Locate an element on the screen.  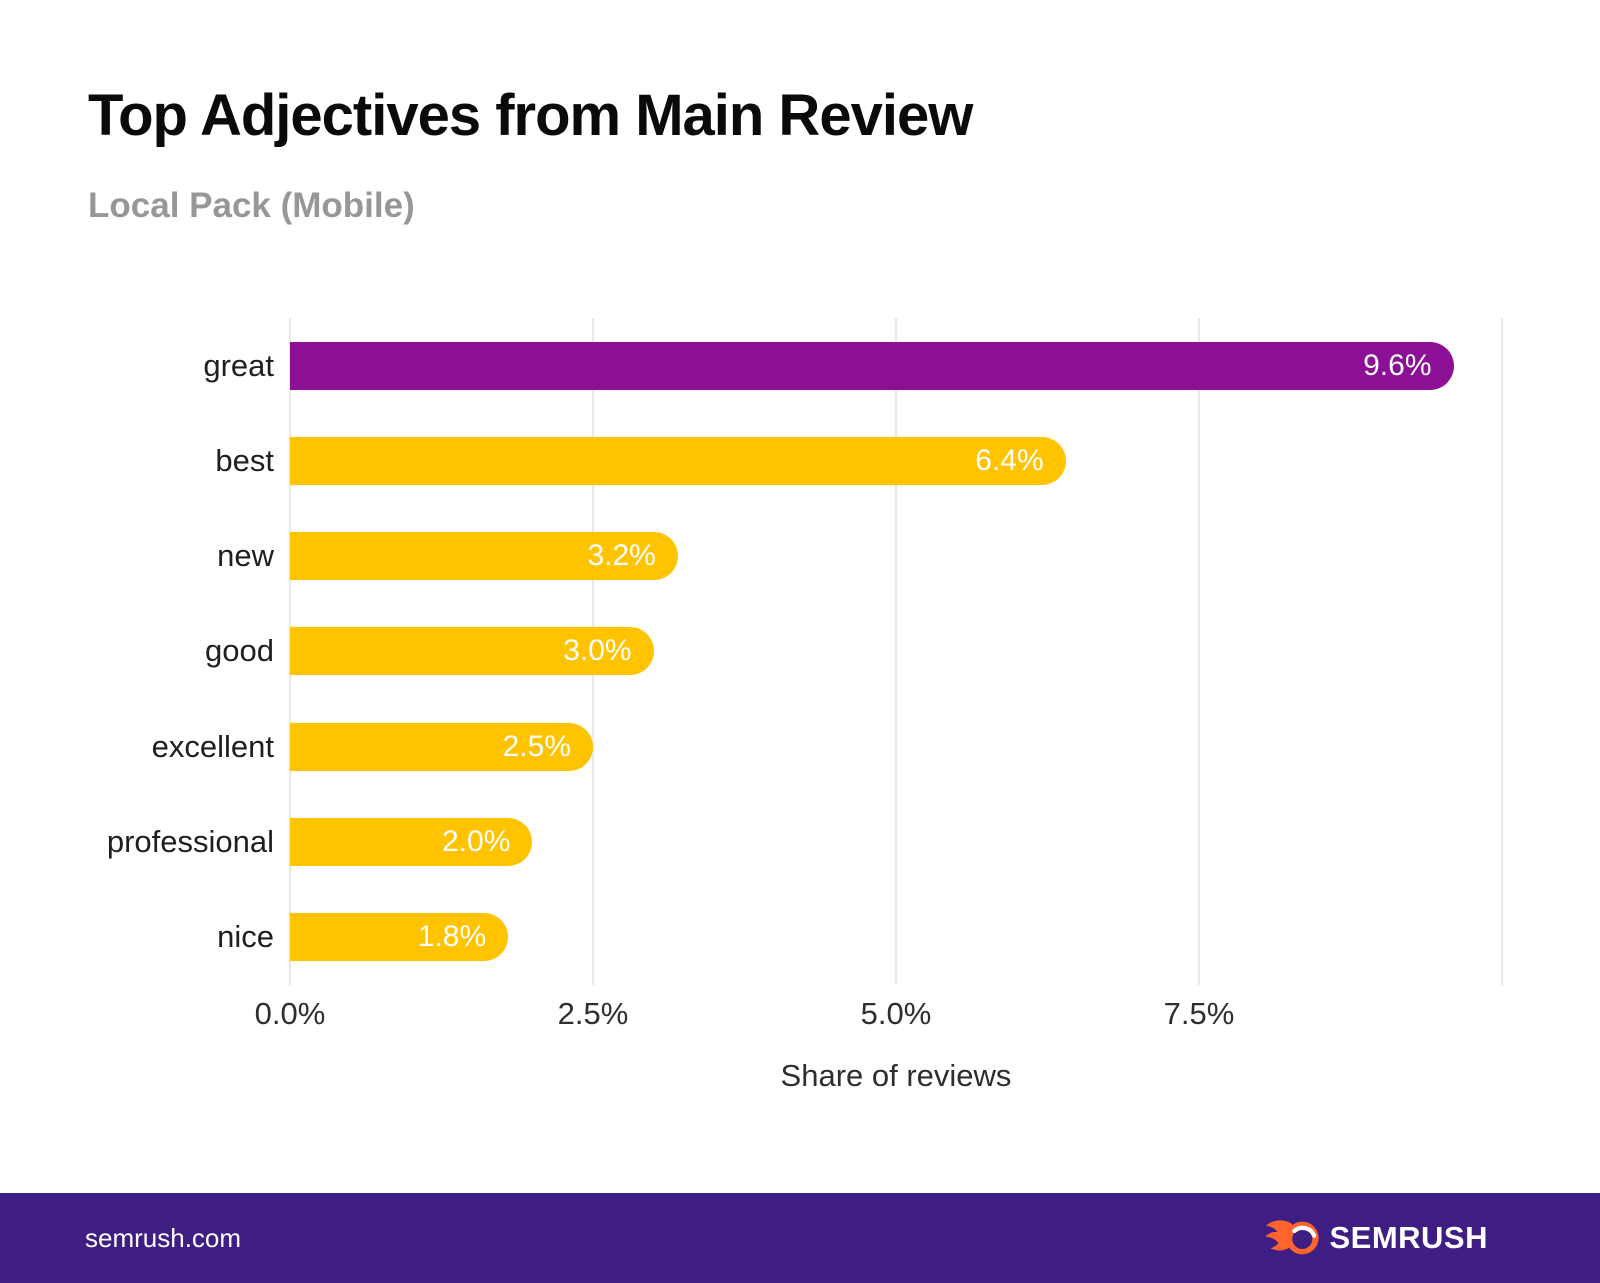
bar-value-label-new: 3.2% is located at coordinates (621, 556).